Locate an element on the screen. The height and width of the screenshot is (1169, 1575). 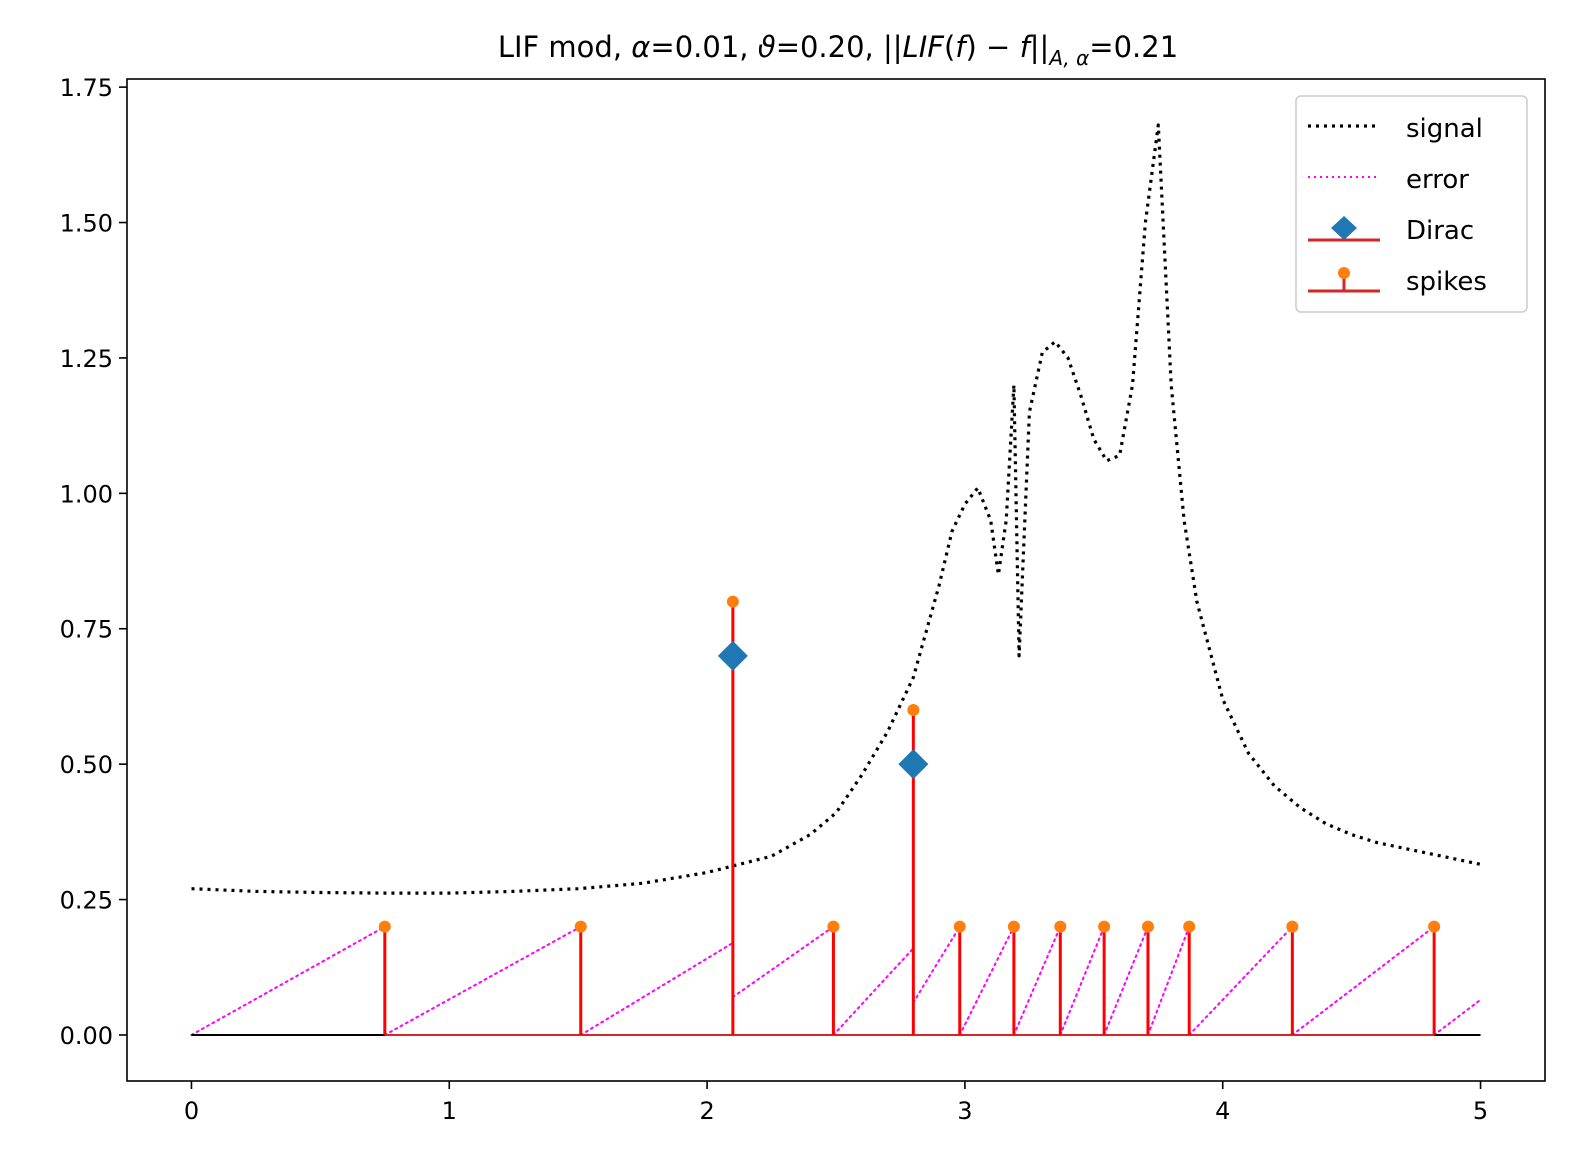
x-tick-label-2: 2 is located at coordinates (706, 1111).